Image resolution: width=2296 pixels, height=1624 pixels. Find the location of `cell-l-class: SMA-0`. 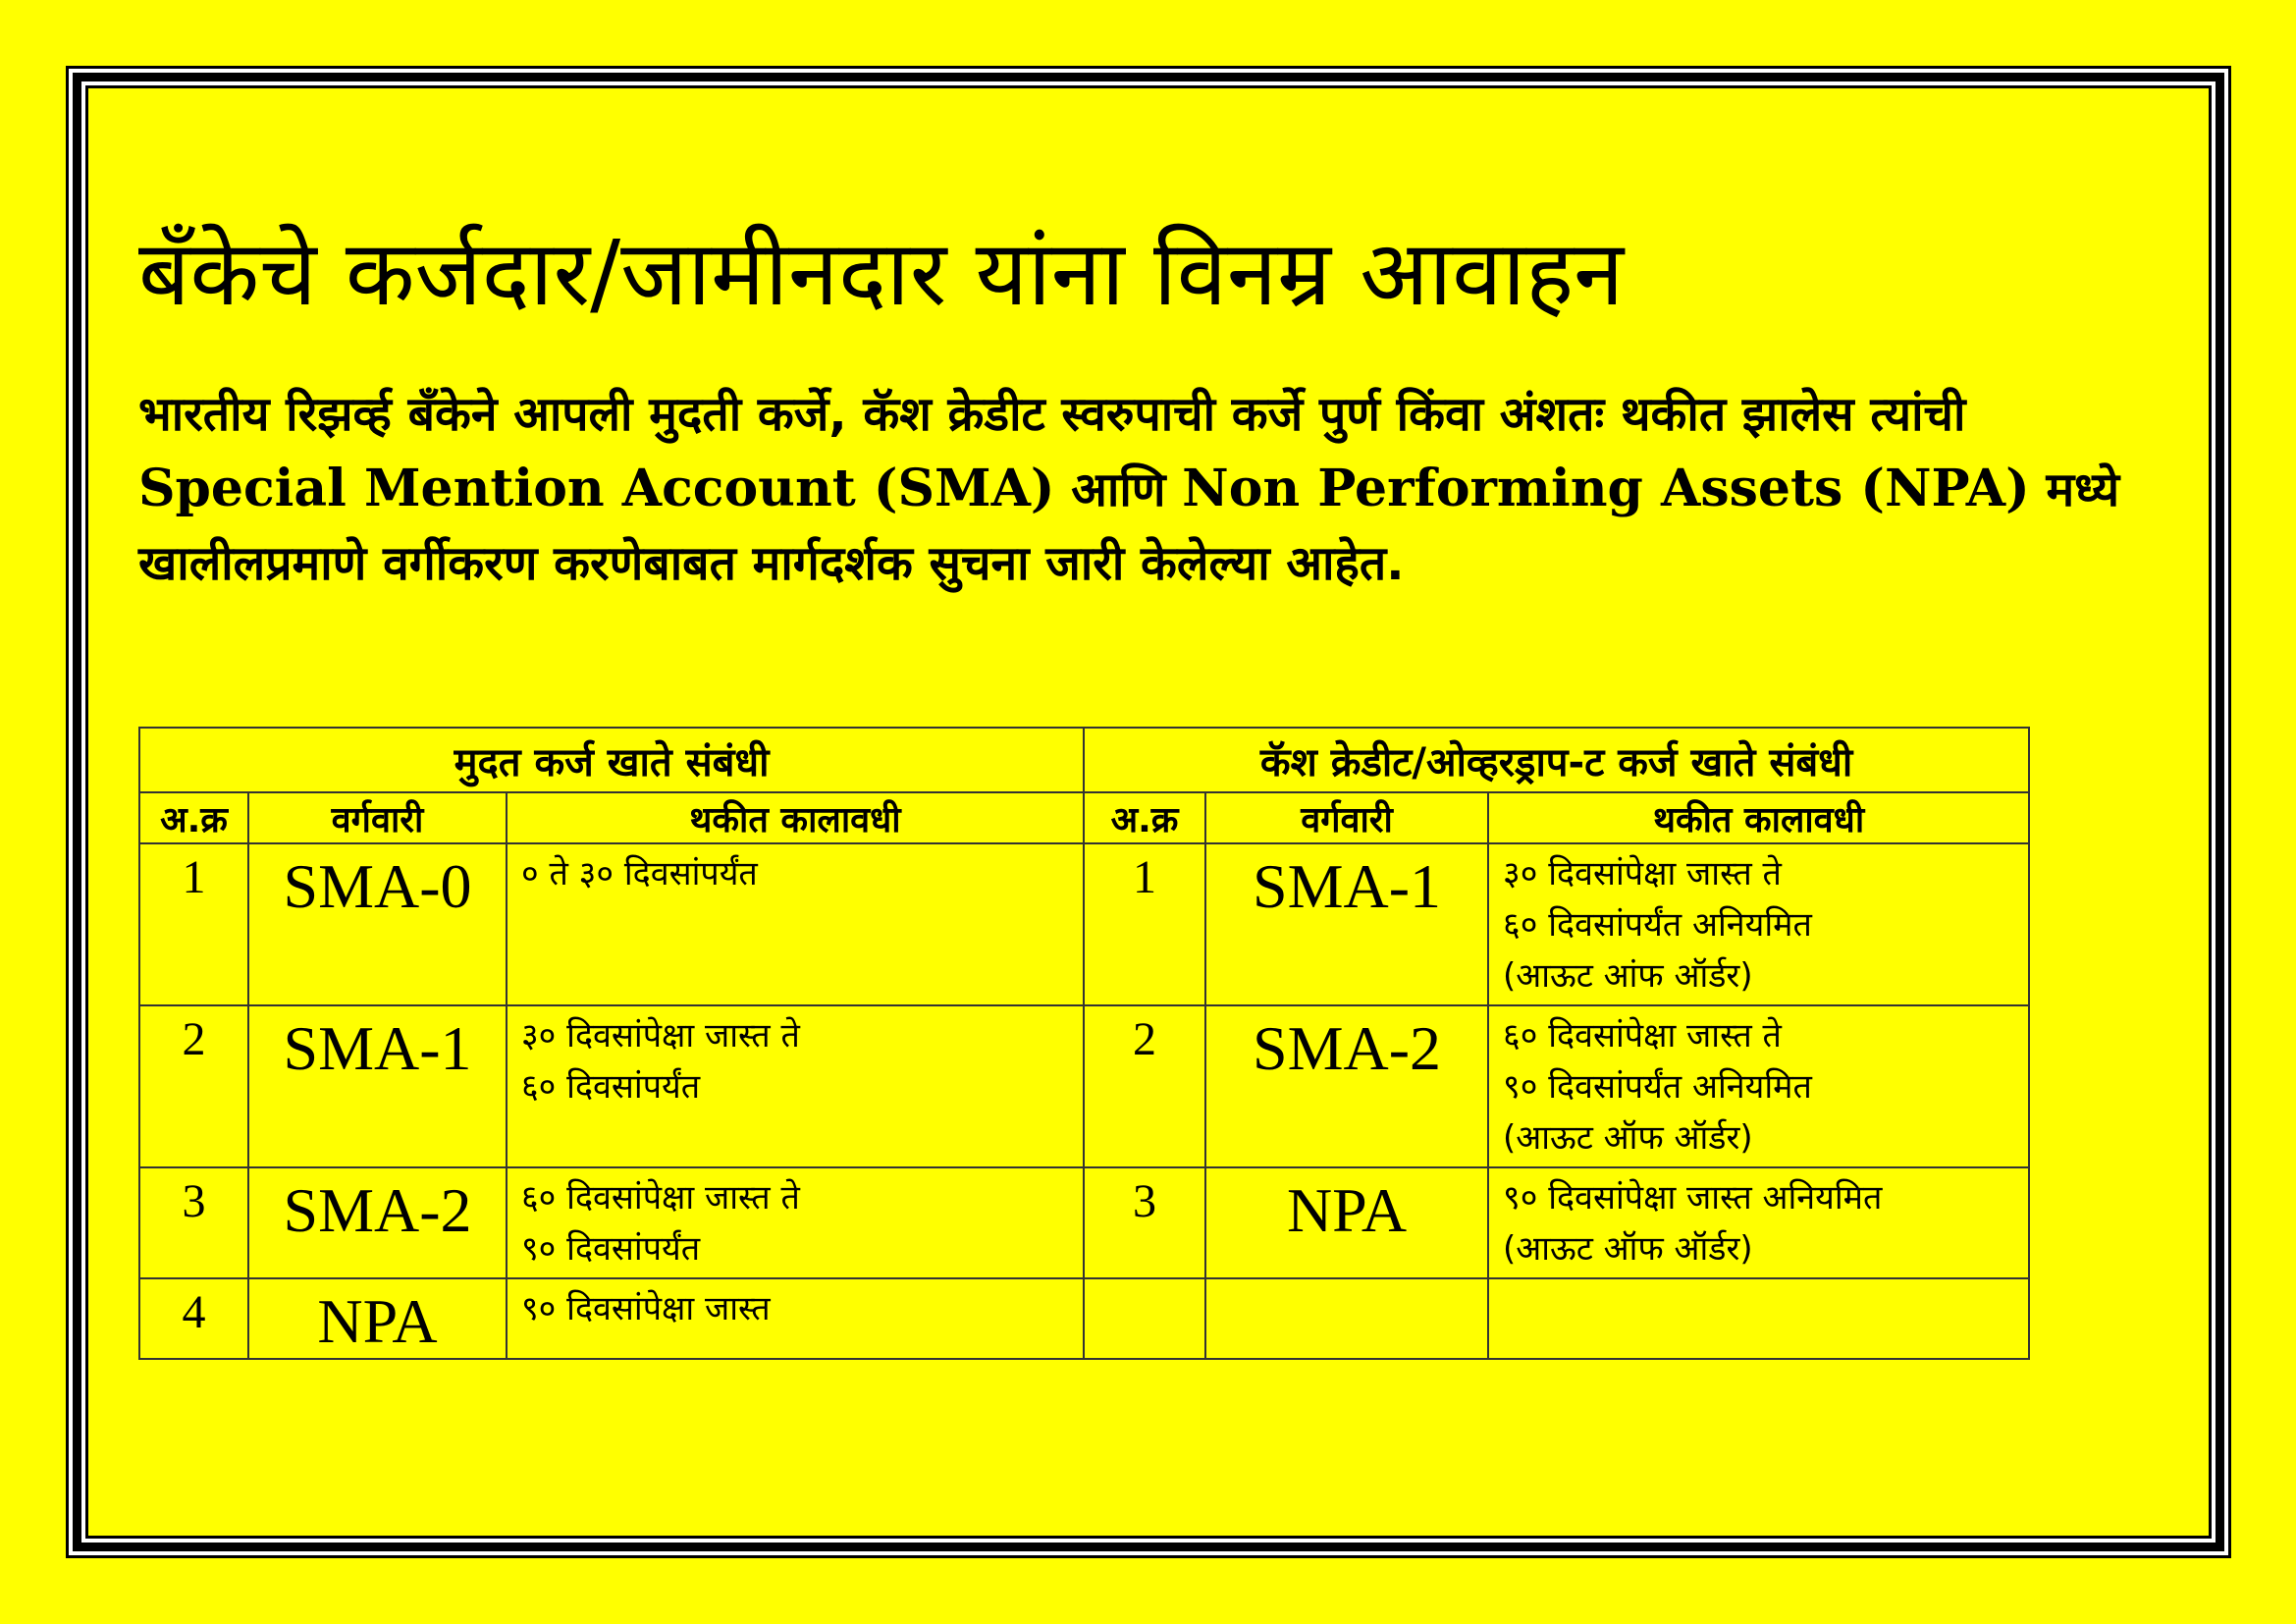

cell-l-class: SMA-0 is located at coordinates (377, 924).